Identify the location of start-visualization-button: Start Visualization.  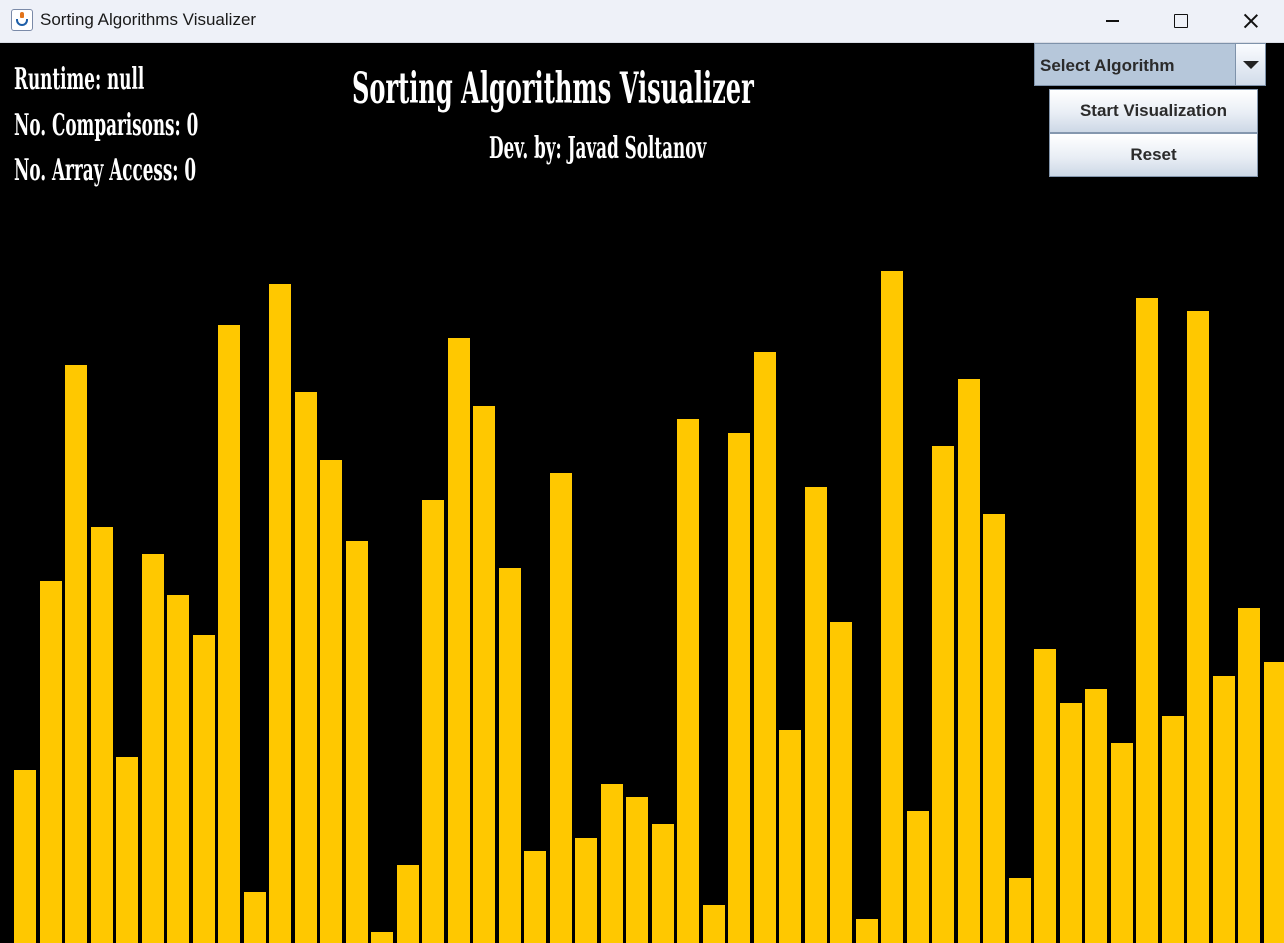
(1153, 111).